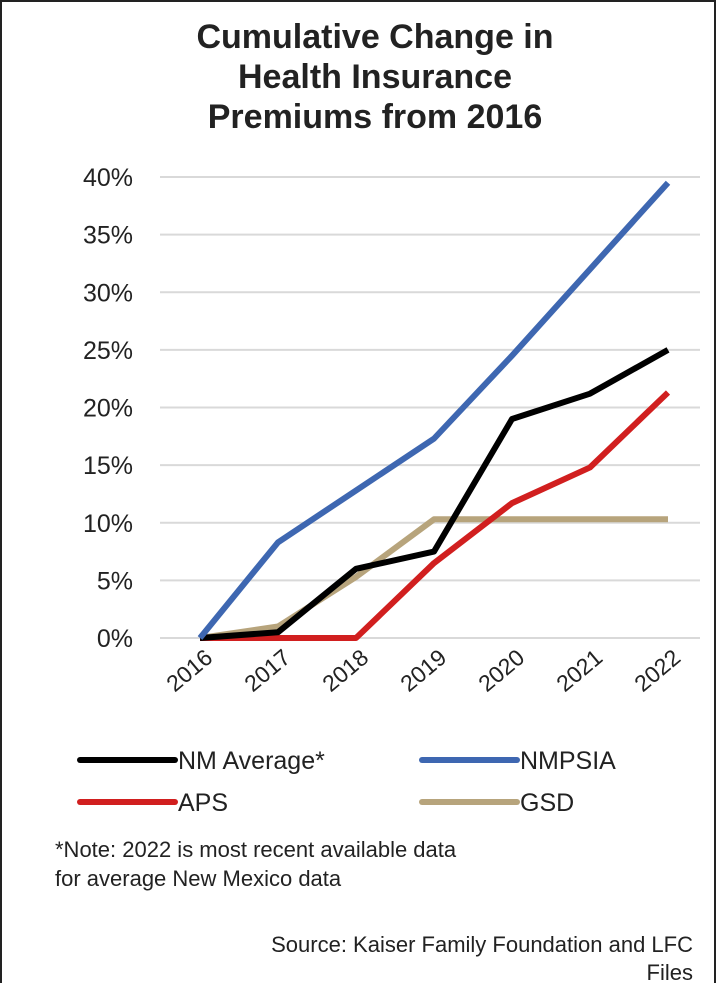  I want to click on x-tick-label: 2016, so click(189, 670).